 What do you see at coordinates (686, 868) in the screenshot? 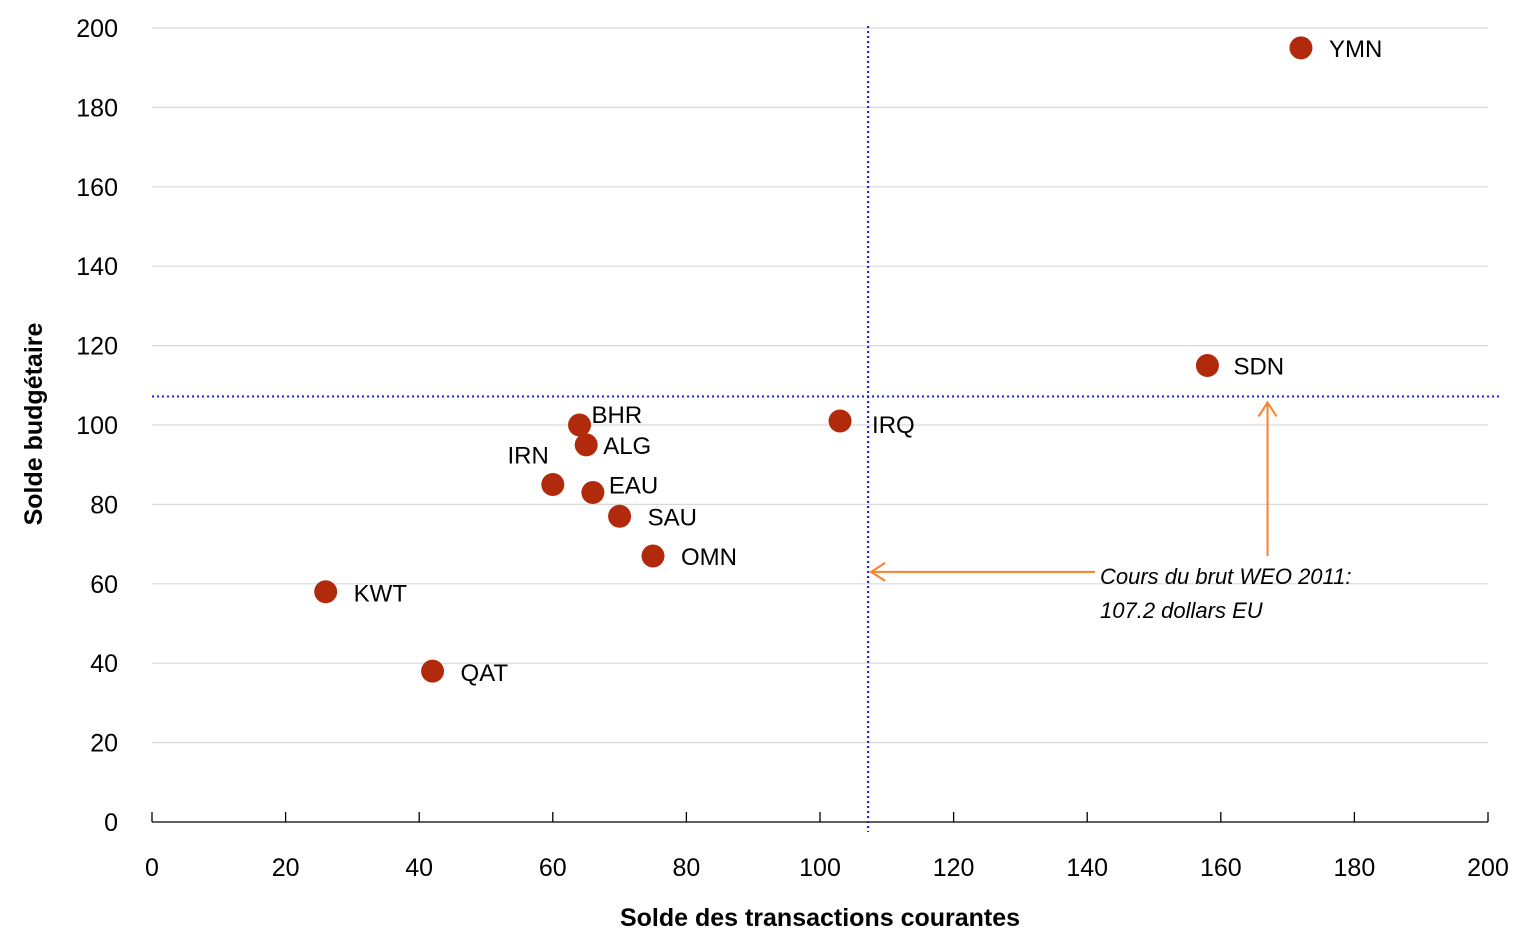
I see `x-tick-label: 80` at bounding box center [686, 868].